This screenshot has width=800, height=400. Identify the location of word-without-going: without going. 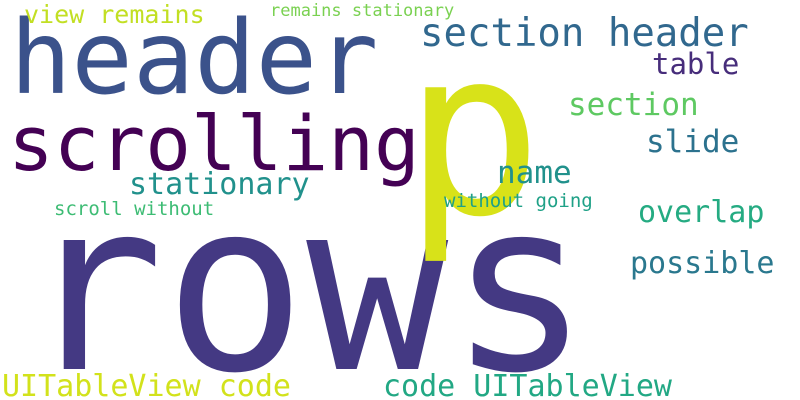
(518, 201).